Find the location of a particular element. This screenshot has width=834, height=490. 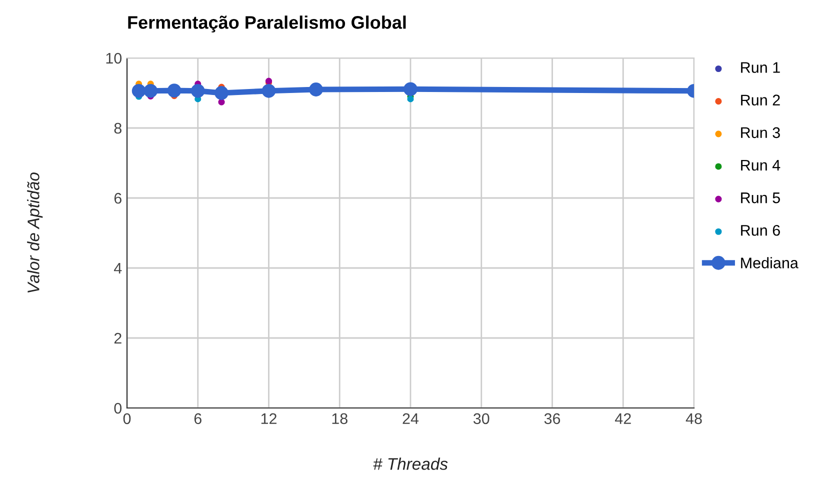

y-axis-title: Valor de Aptidão is located at coordinates (35, 232).